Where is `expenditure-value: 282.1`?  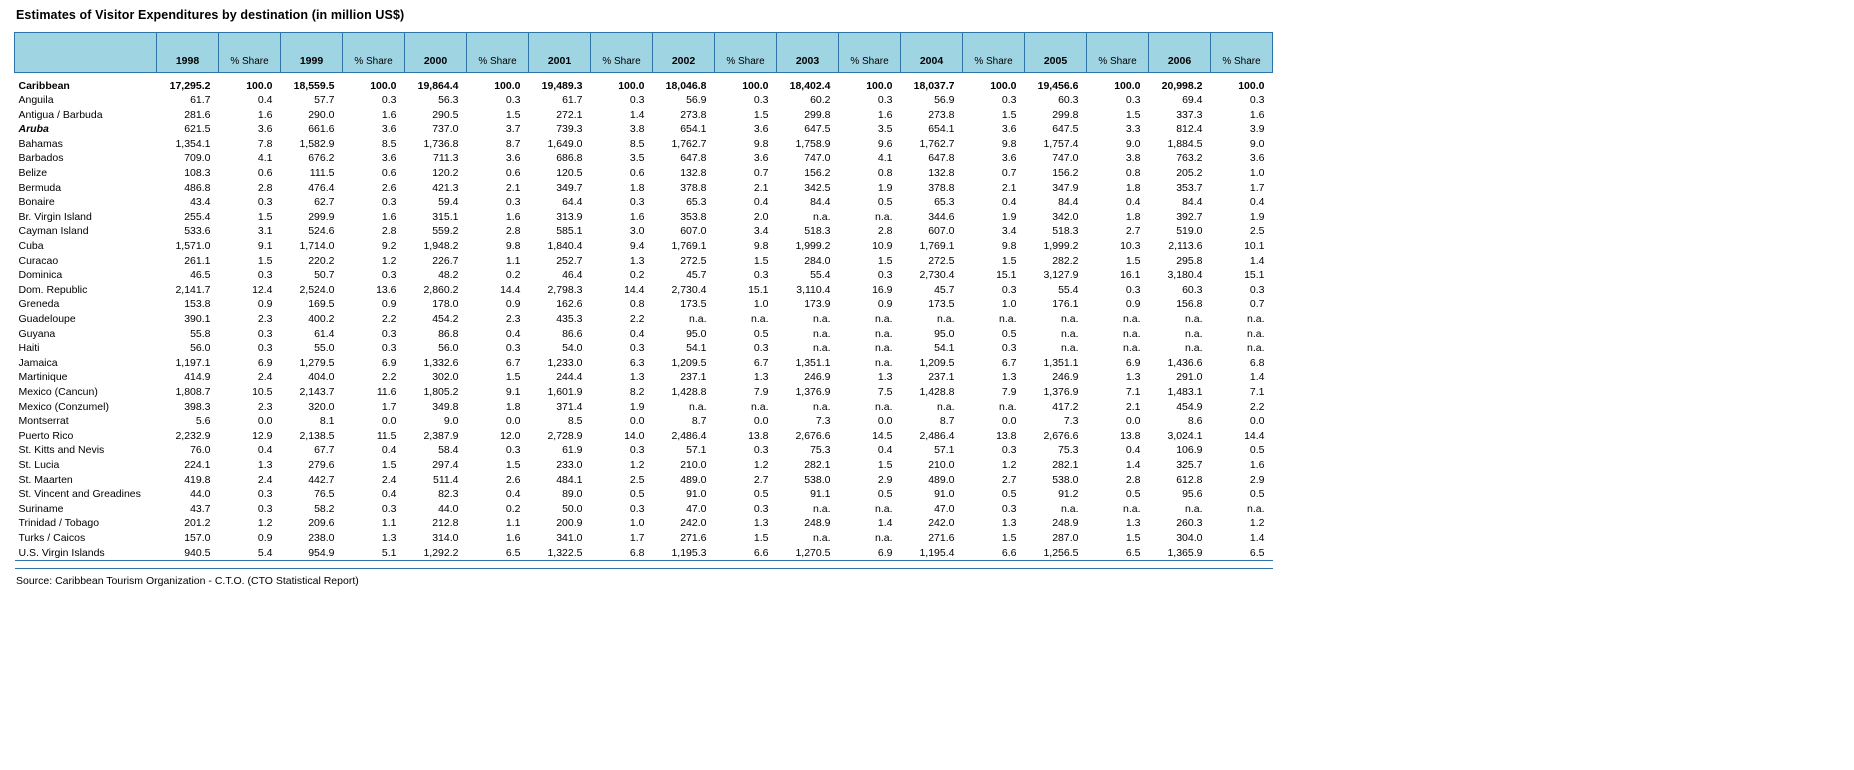
expenditure-value: 282.1 is located at coordinates (817, 464).